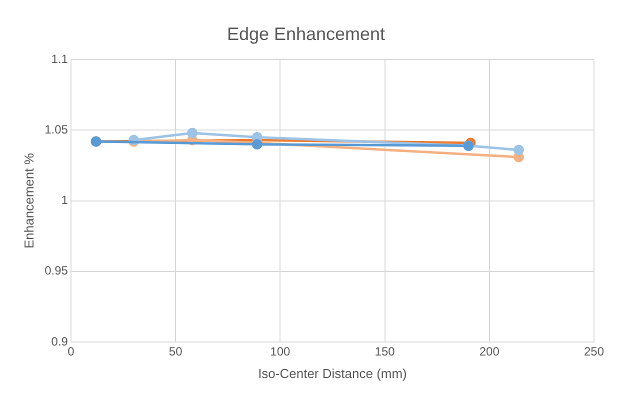 The height and width of the screenshot is (400, 624). What do you see at coordinates (385, 351) in the screenshot?
I see `x-tick-label: 150` at bounding box center [385, 351].